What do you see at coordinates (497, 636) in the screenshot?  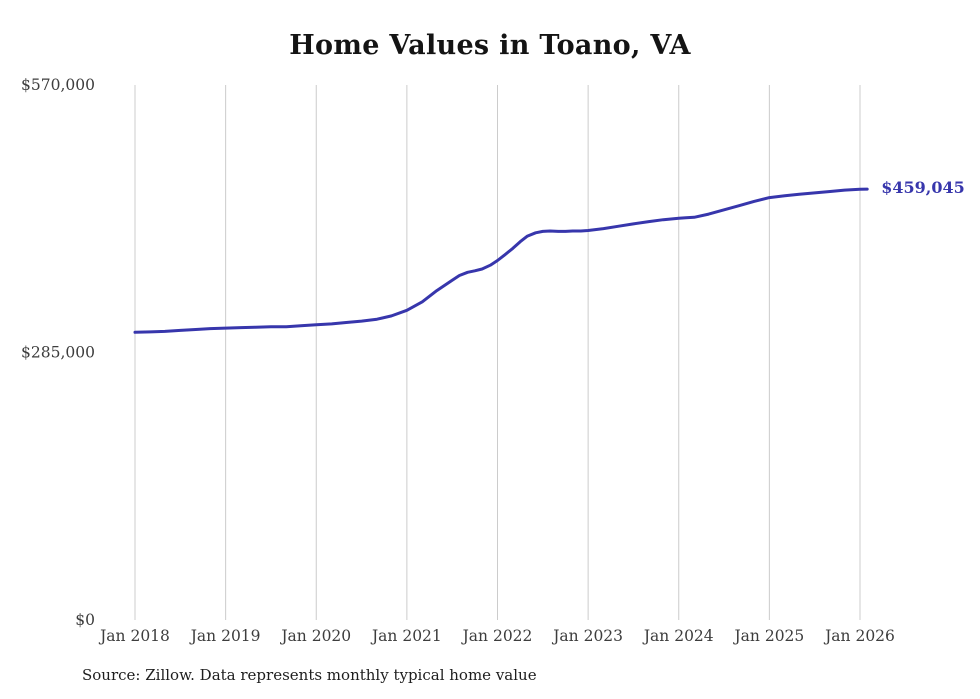 I see `x-tick-label: Jan 2022` at bounding box center [497, 636].